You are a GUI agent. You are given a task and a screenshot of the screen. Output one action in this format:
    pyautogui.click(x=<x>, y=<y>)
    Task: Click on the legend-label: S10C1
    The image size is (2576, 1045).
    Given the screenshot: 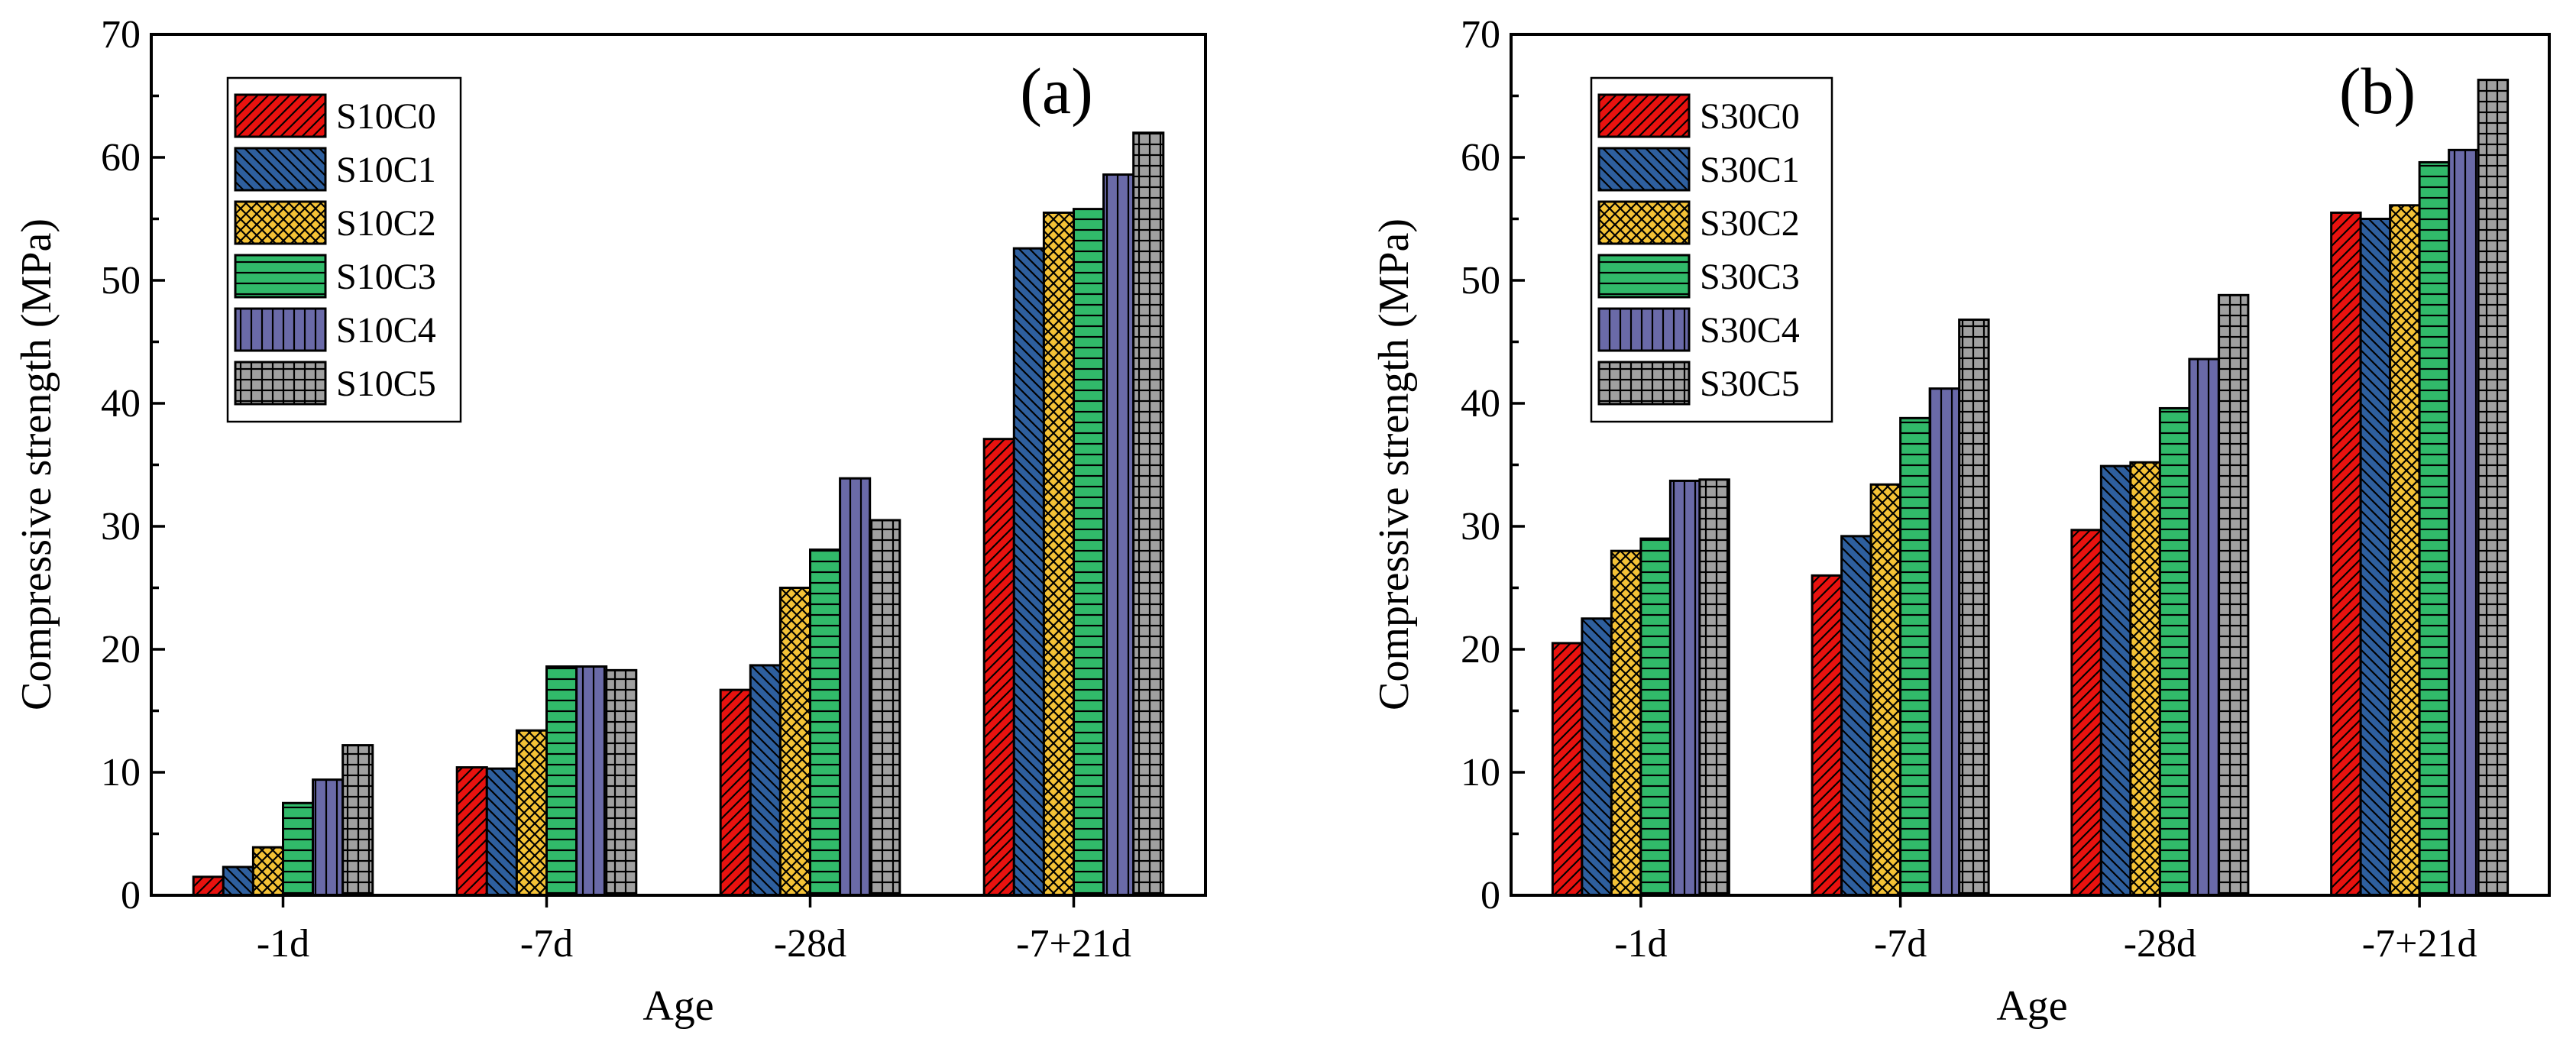 What is the action you would take?
    pyautogui.click(x=386, y=170)
    